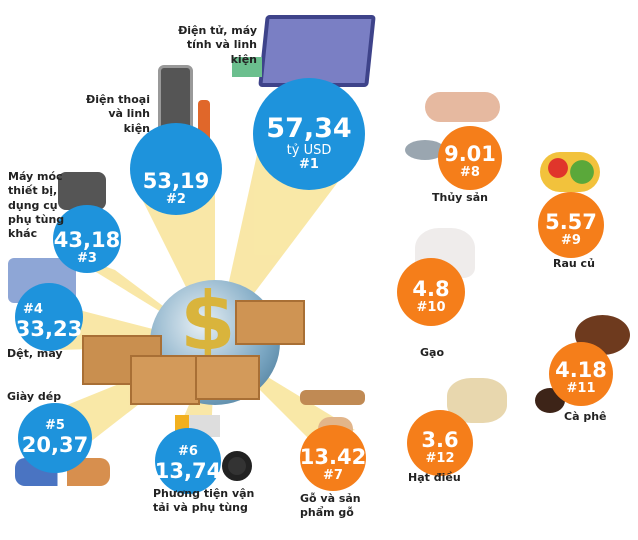 This screenshot has width=638, height=540. Describe the element at coordinates (581, 389) in the screenshot. I see `item-rank: #11` at that location.